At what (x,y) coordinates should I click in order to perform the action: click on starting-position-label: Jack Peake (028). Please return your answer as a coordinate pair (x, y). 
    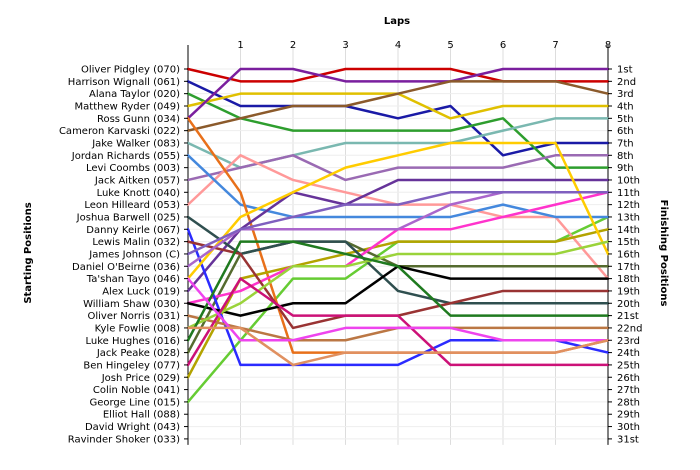
    Looking at the image, I should click on (138, 353).